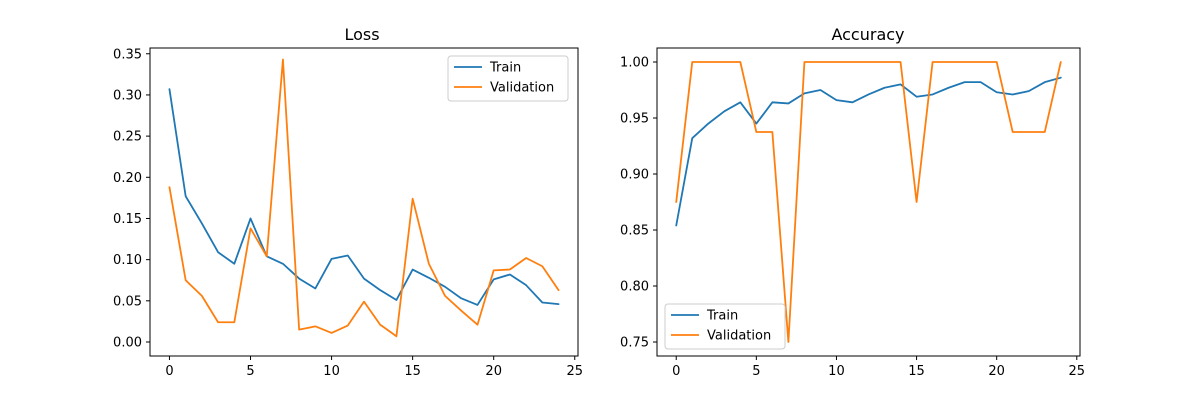  What do you see at coordinates (634, 119) in the screenshot?
I see `accuracy-y-tick-label: 0.95` at bounding box center [634, 119].